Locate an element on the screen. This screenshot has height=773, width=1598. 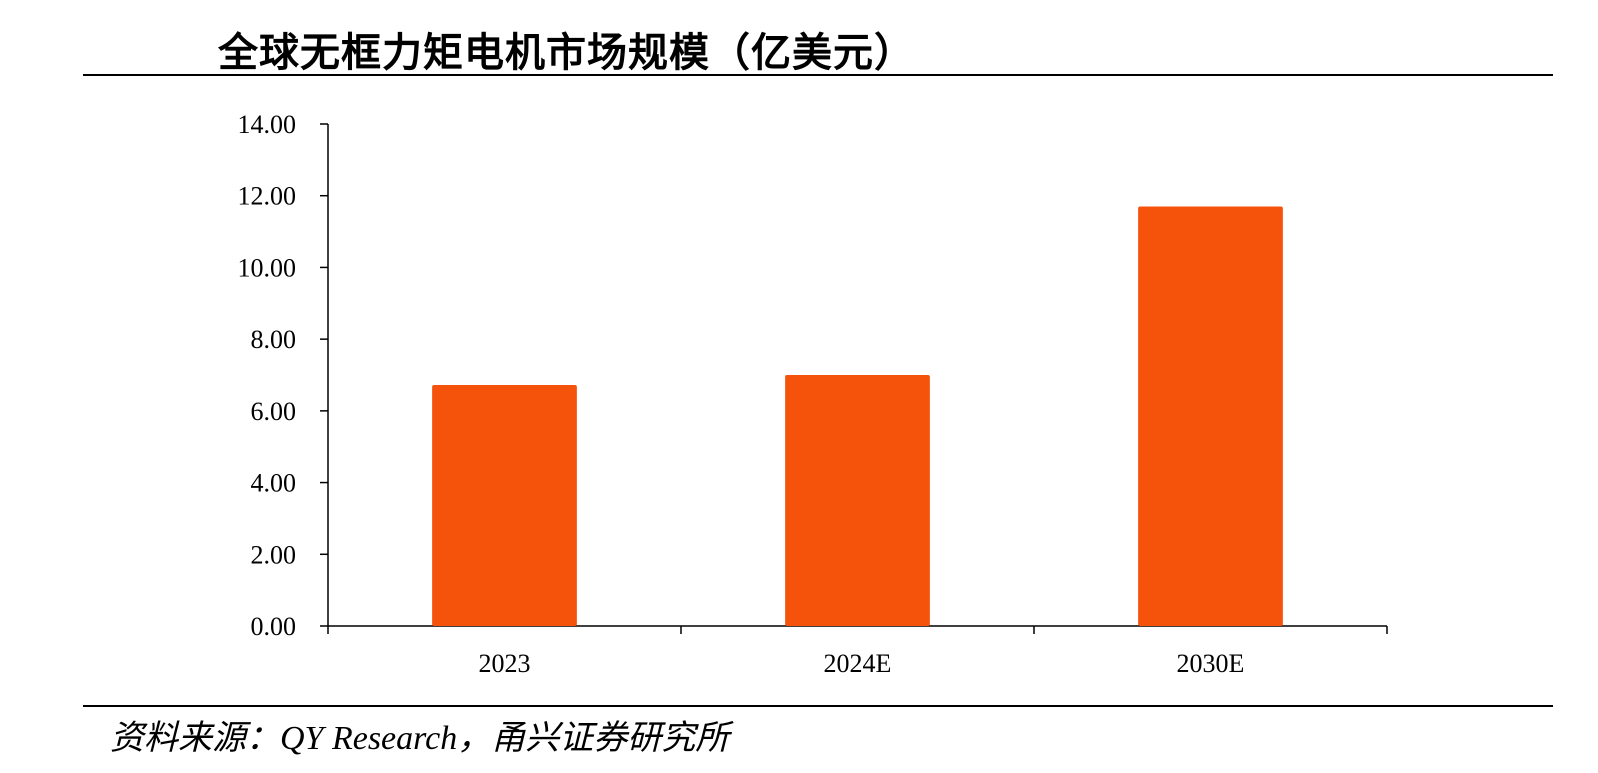
top-rule is located at coordinates (818, 75).